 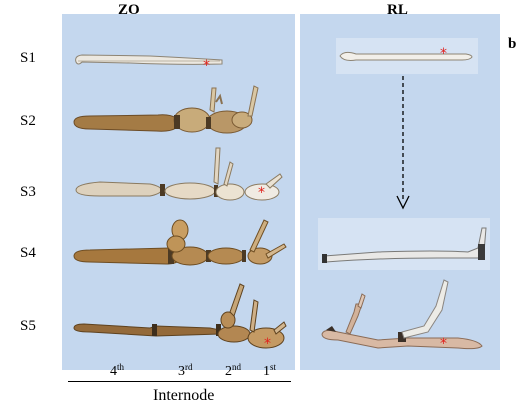 I want to click on zo-s5-specimen, so click(x=180, y=316).